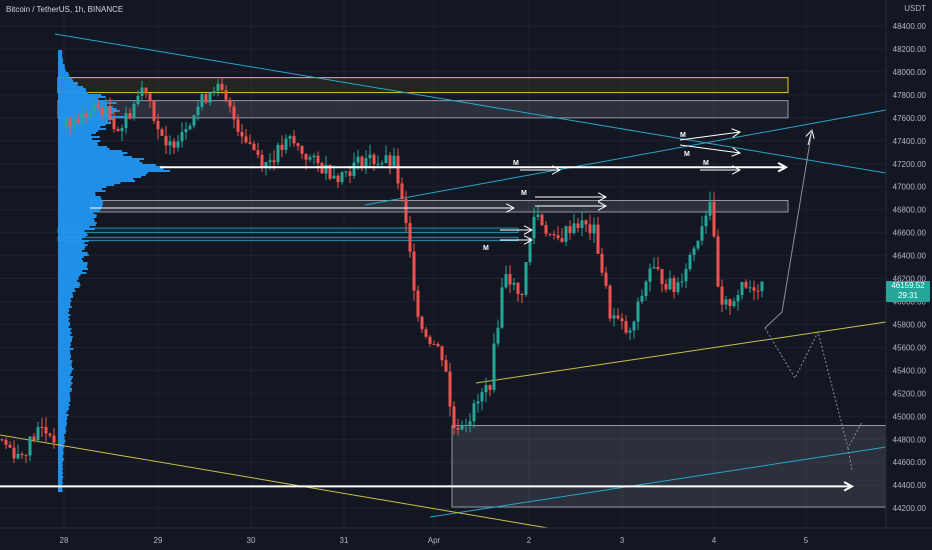 The width and height of the screenshot is (932, 550). I want to click on ascending-trend-line-lower, so click(658, 482).